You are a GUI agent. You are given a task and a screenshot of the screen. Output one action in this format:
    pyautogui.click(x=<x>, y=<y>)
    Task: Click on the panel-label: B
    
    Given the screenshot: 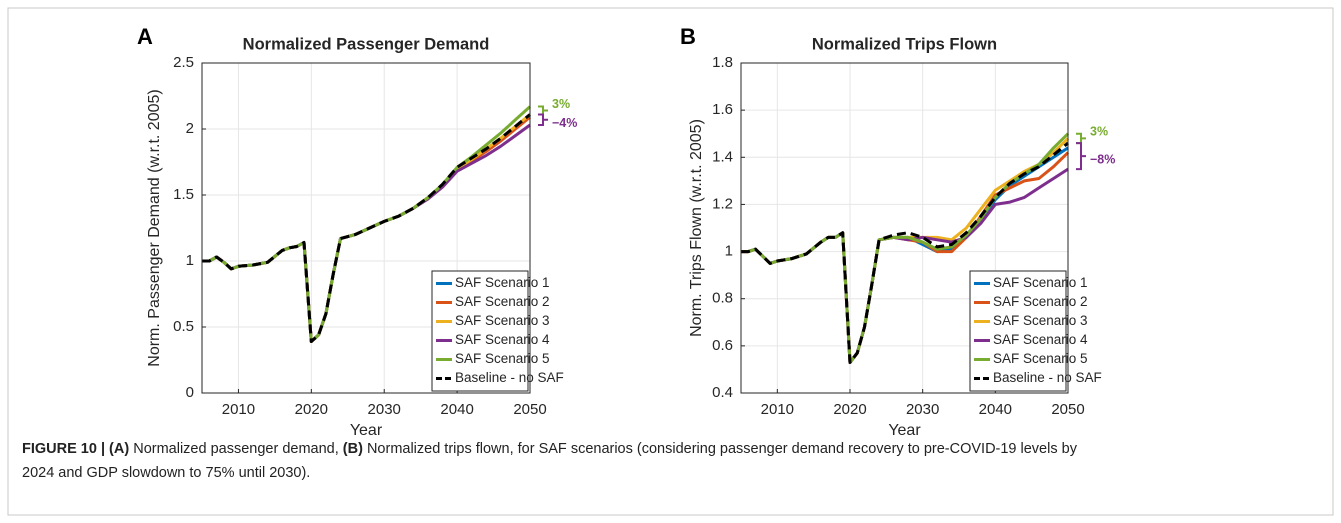 What is the action you would take?
    pyautogui.click(x=688, y=36)
    